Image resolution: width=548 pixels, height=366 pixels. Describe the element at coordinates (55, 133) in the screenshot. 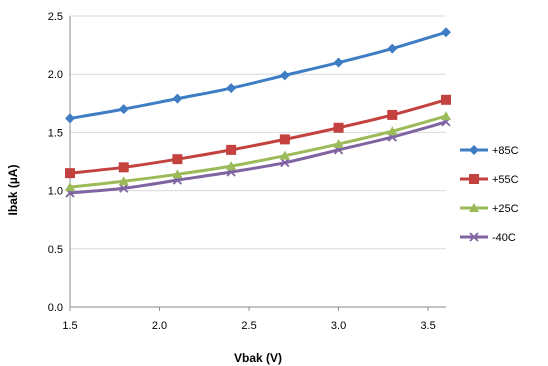

I see `y-tick-label: 1.5` at that location.